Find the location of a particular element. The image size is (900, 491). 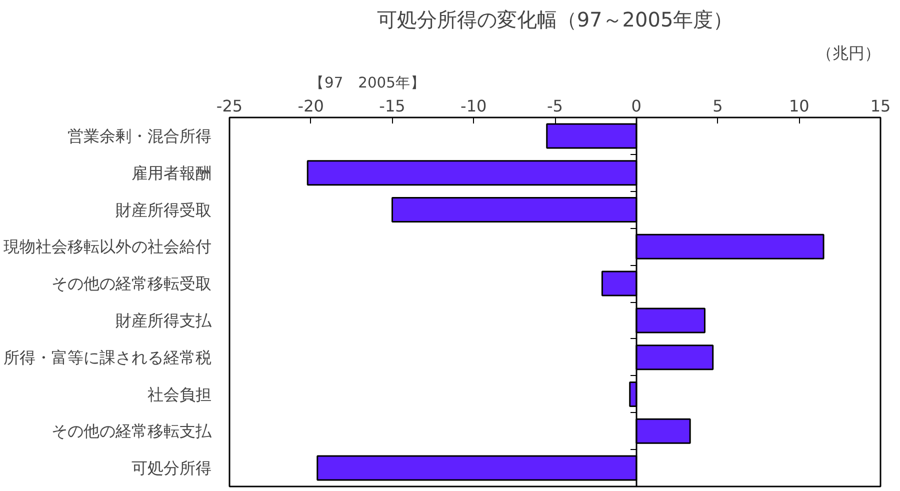

y-tick-label: 可処分所得 is located at coordinates (172, 468).